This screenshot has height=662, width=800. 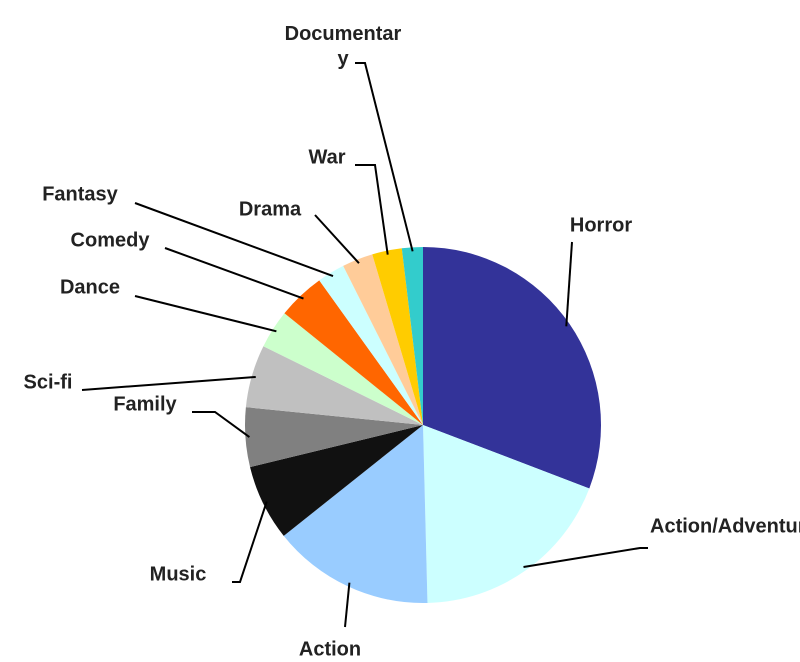 I want to click on slice-label: Documentary, so click(x=343, y=46).